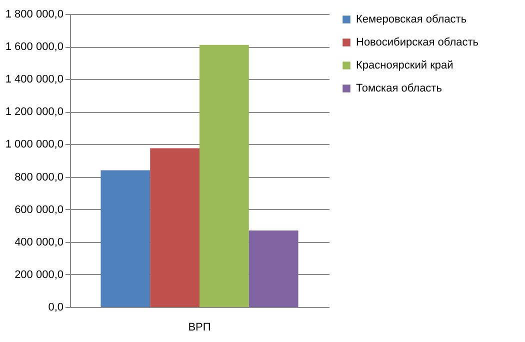 The width and height of the screenshot is (525, 342). Describe the element at coordinates (56, 308) in the screenshot. I see `y-tick-label: 0,0` at that location.